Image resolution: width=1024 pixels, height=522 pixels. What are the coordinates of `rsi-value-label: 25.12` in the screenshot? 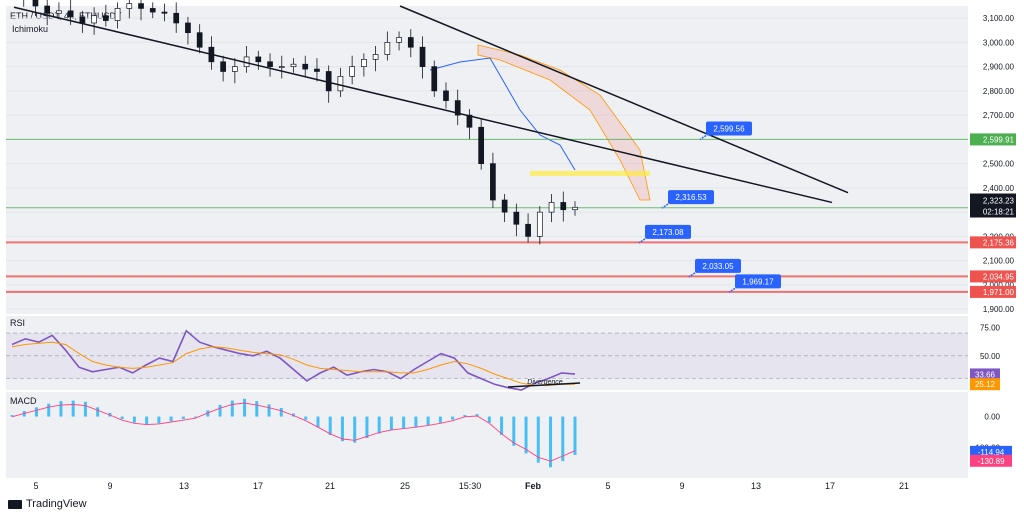 It's located at (985, 384).